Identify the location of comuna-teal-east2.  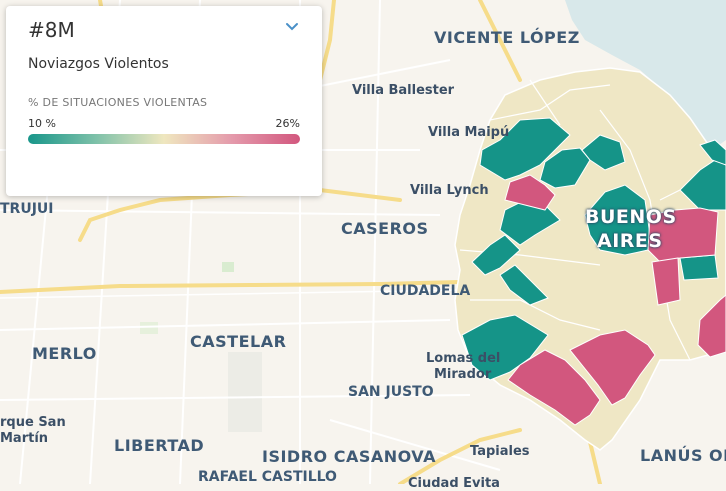
(712, 152).